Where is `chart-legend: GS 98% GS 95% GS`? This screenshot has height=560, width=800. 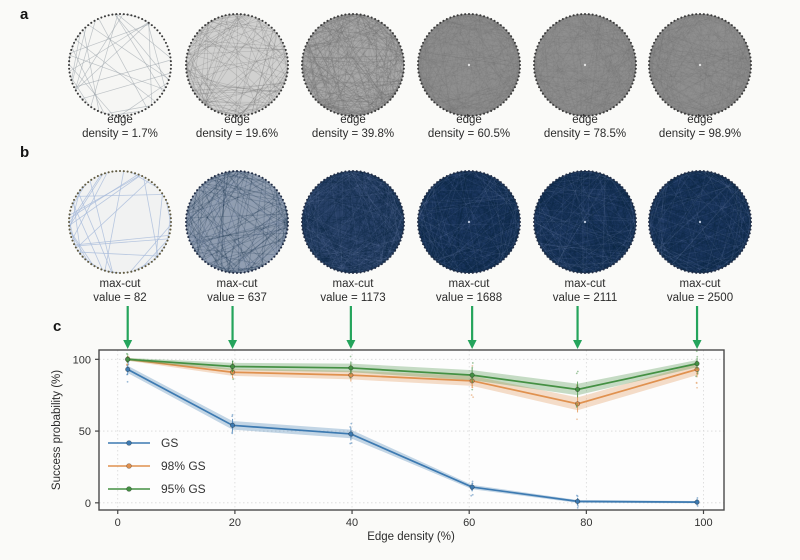 chart-legend: GS 98% GS 95% GS is located at coordinates (156, 465).